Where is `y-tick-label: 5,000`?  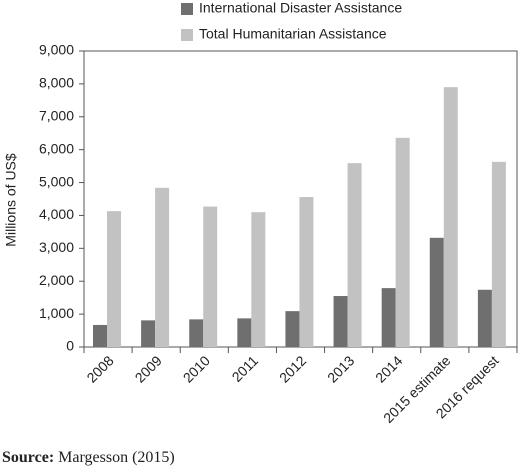 y-tick-label: 5,000 is located at coordinates (56, 181).